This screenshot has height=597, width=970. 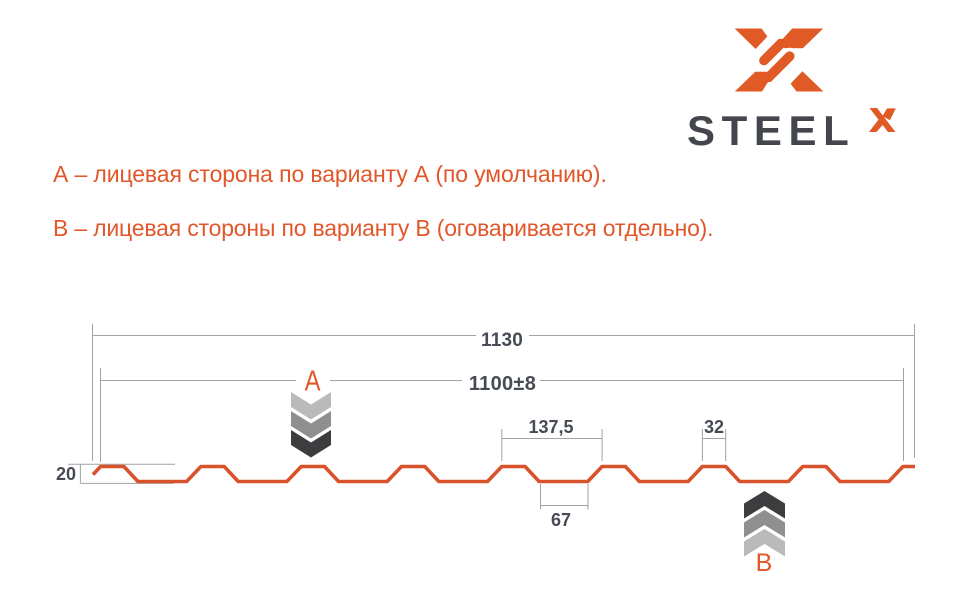 What do you see at coordinates (714, 427) in the screenshot?
I see `svg-text: 32` at bounding box center [714, 427].